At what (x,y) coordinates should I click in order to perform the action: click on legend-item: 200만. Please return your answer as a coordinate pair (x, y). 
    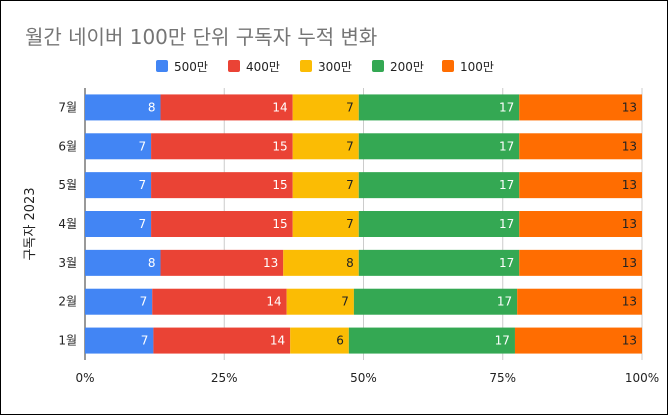
    Looking at the image, I should click on (398, 66).